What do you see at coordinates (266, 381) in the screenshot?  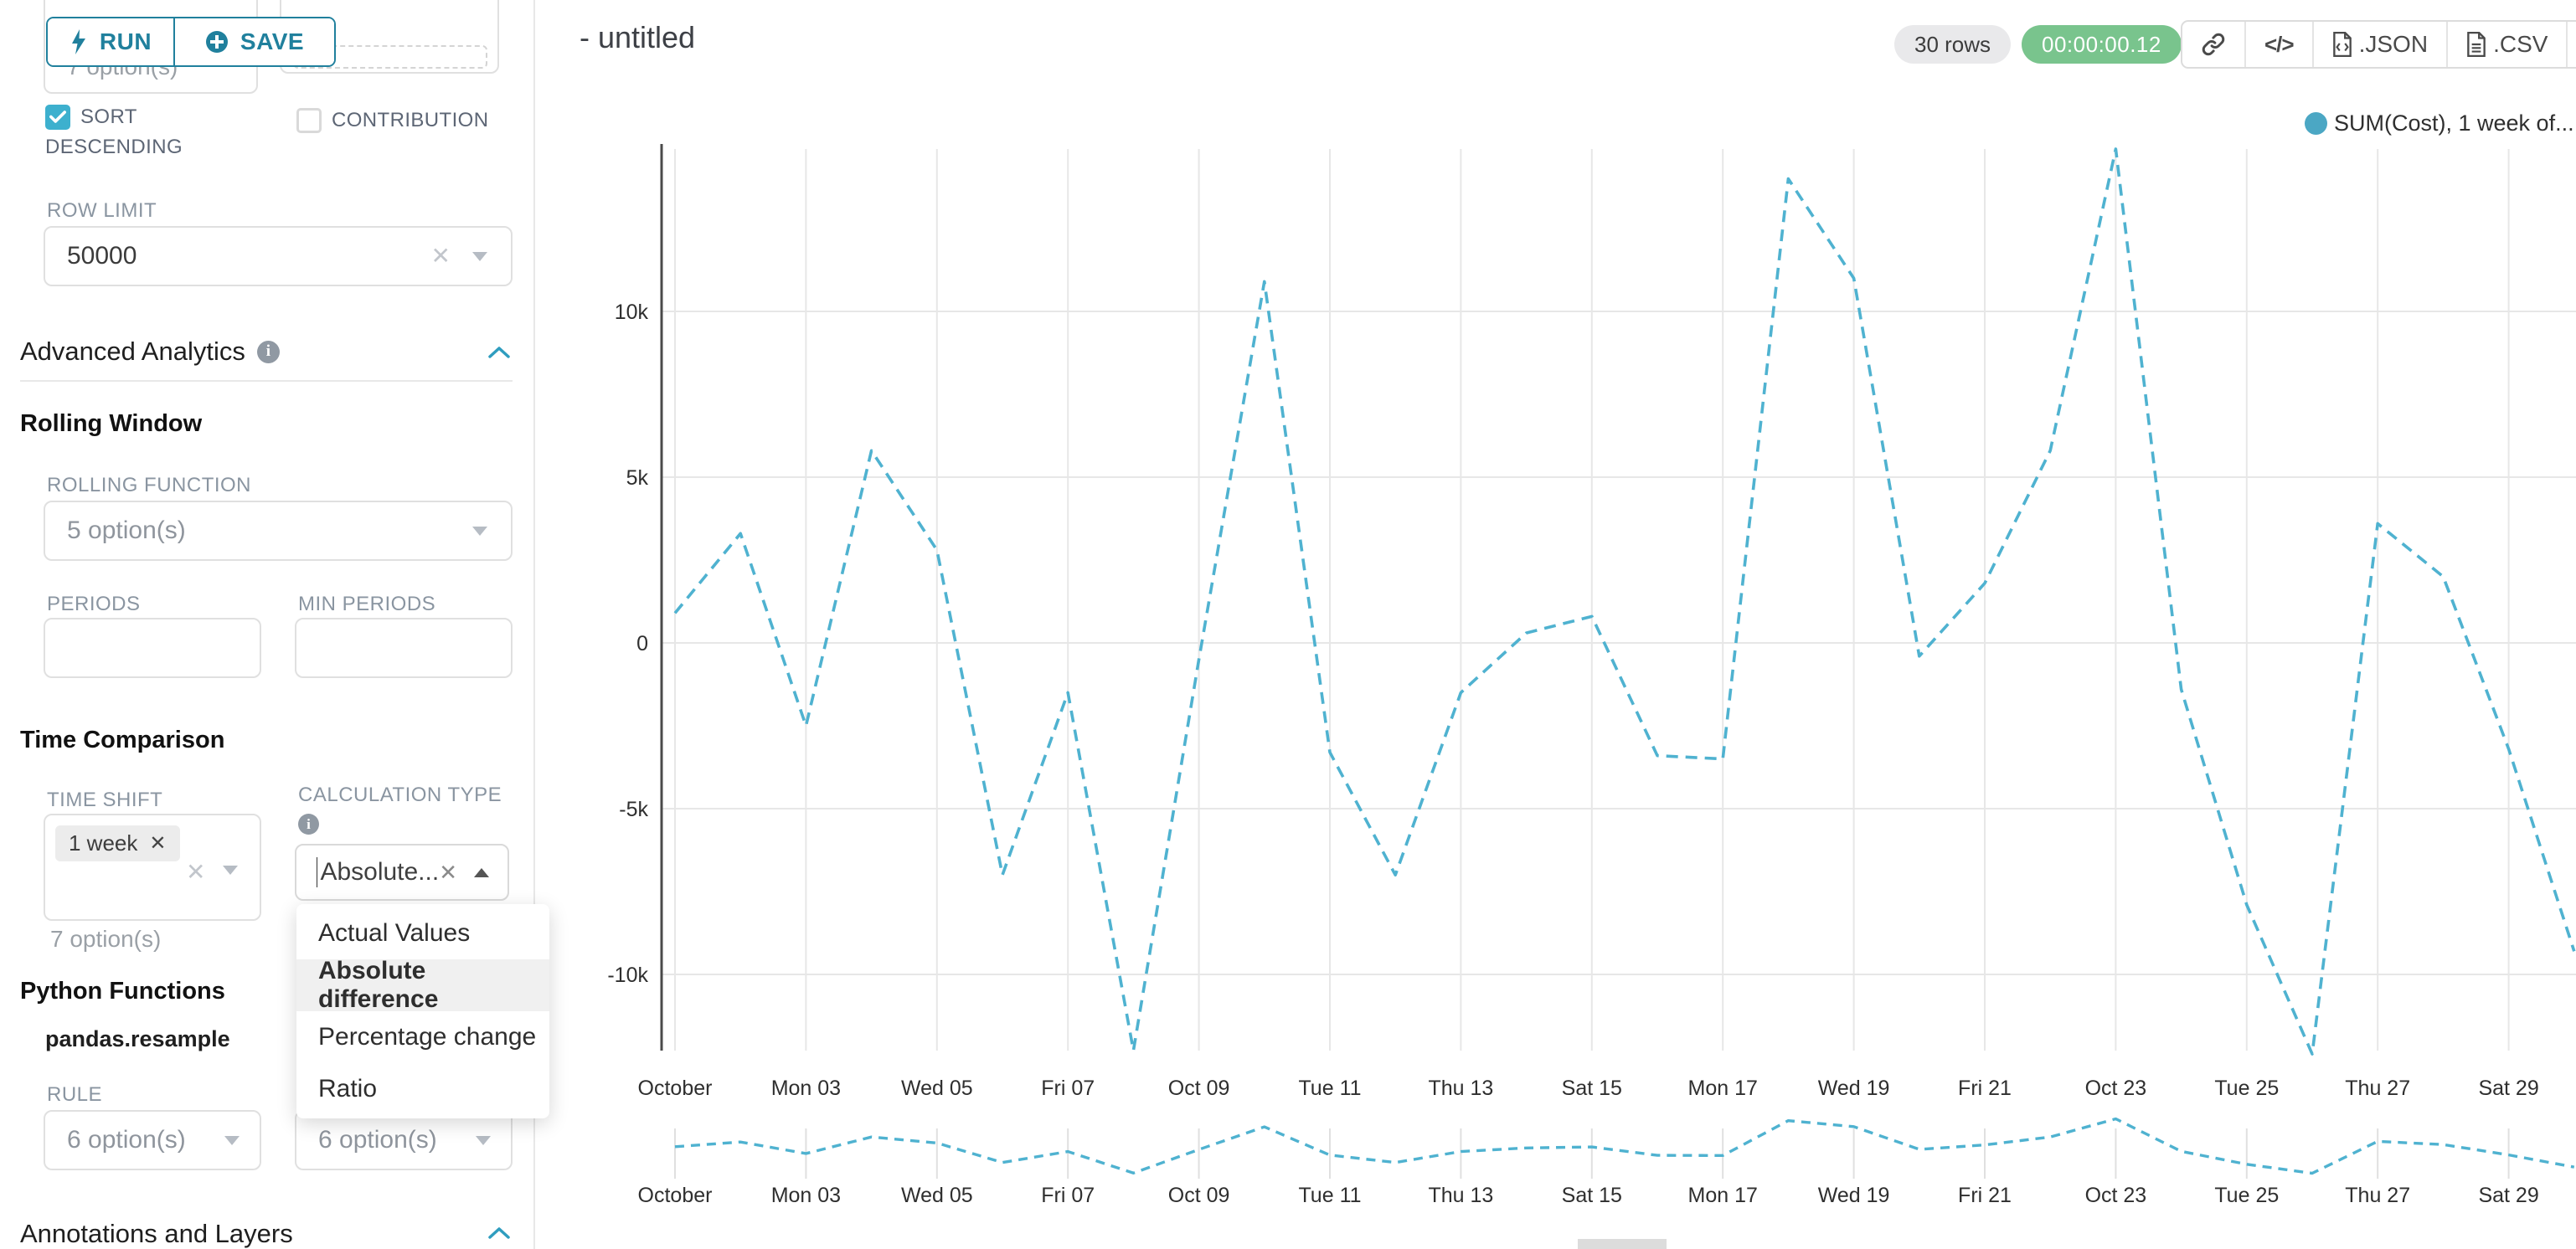 I see `section-divider` at bounding box center [266, 381].